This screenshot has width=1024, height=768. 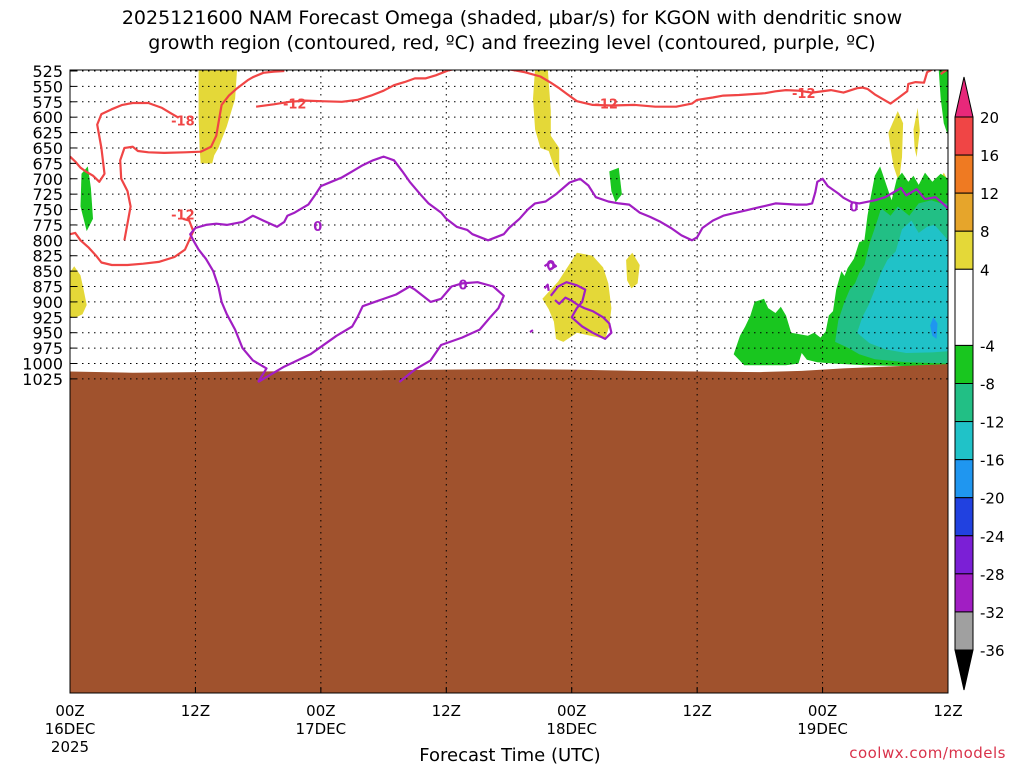 I want to click on y-tick-label-700: 700, so click(x=47, y=179).